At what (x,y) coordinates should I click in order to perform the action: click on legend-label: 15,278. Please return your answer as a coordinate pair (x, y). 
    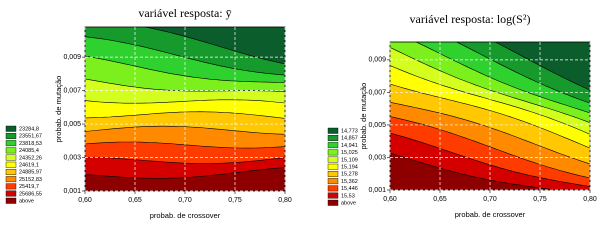
    Looking at the image, I should click on (349, 175).